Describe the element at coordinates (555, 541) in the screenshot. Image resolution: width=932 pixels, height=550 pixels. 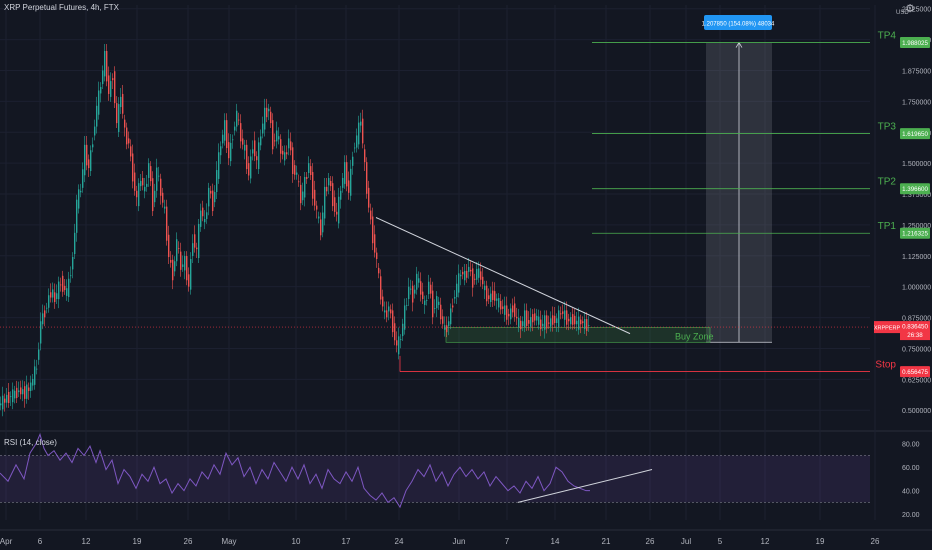
I see `time-tick-label: 14` at that location.